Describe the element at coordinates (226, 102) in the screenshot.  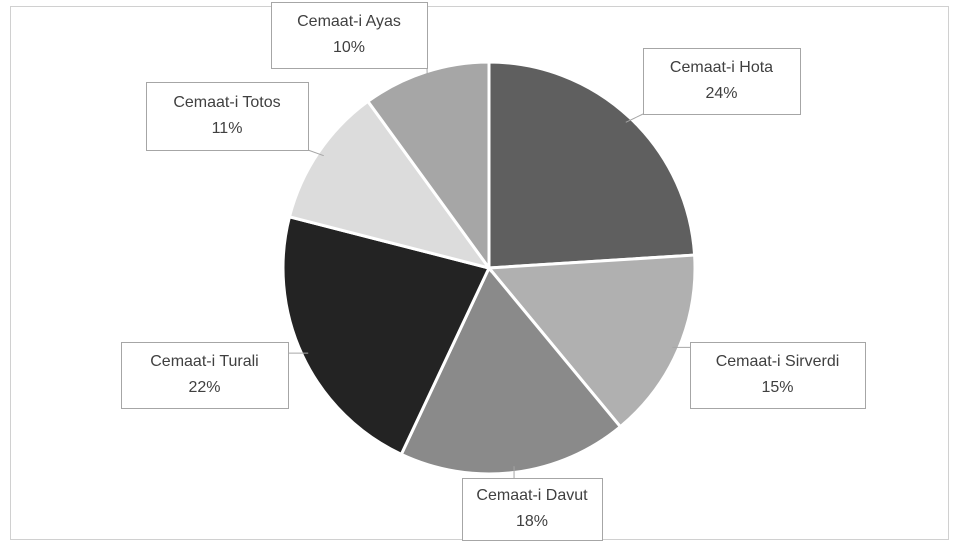
I see `category-label: Cemaat-i Totos` at that location.